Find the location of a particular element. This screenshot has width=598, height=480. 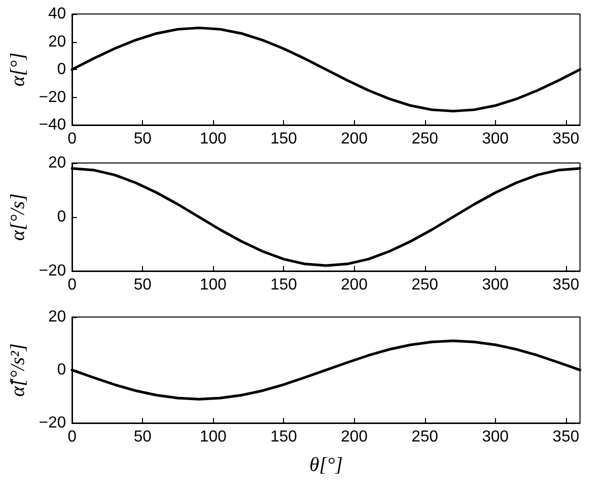

y-axis-title: α[°] is located at coordinates (18, 69).